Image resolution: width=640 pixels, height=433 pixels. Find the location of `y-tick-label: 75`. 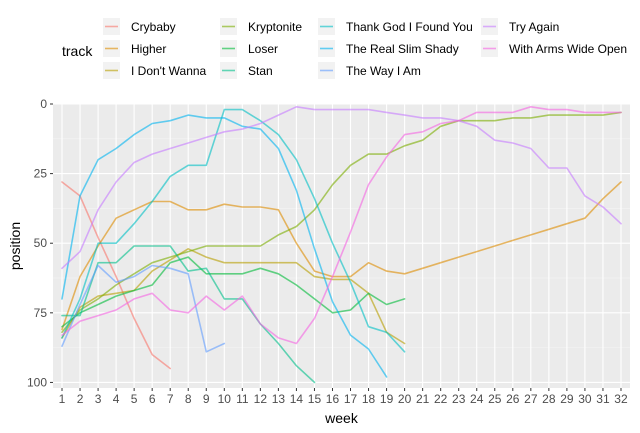

y-tick-label: 75 is located at coordinates (41, 313).